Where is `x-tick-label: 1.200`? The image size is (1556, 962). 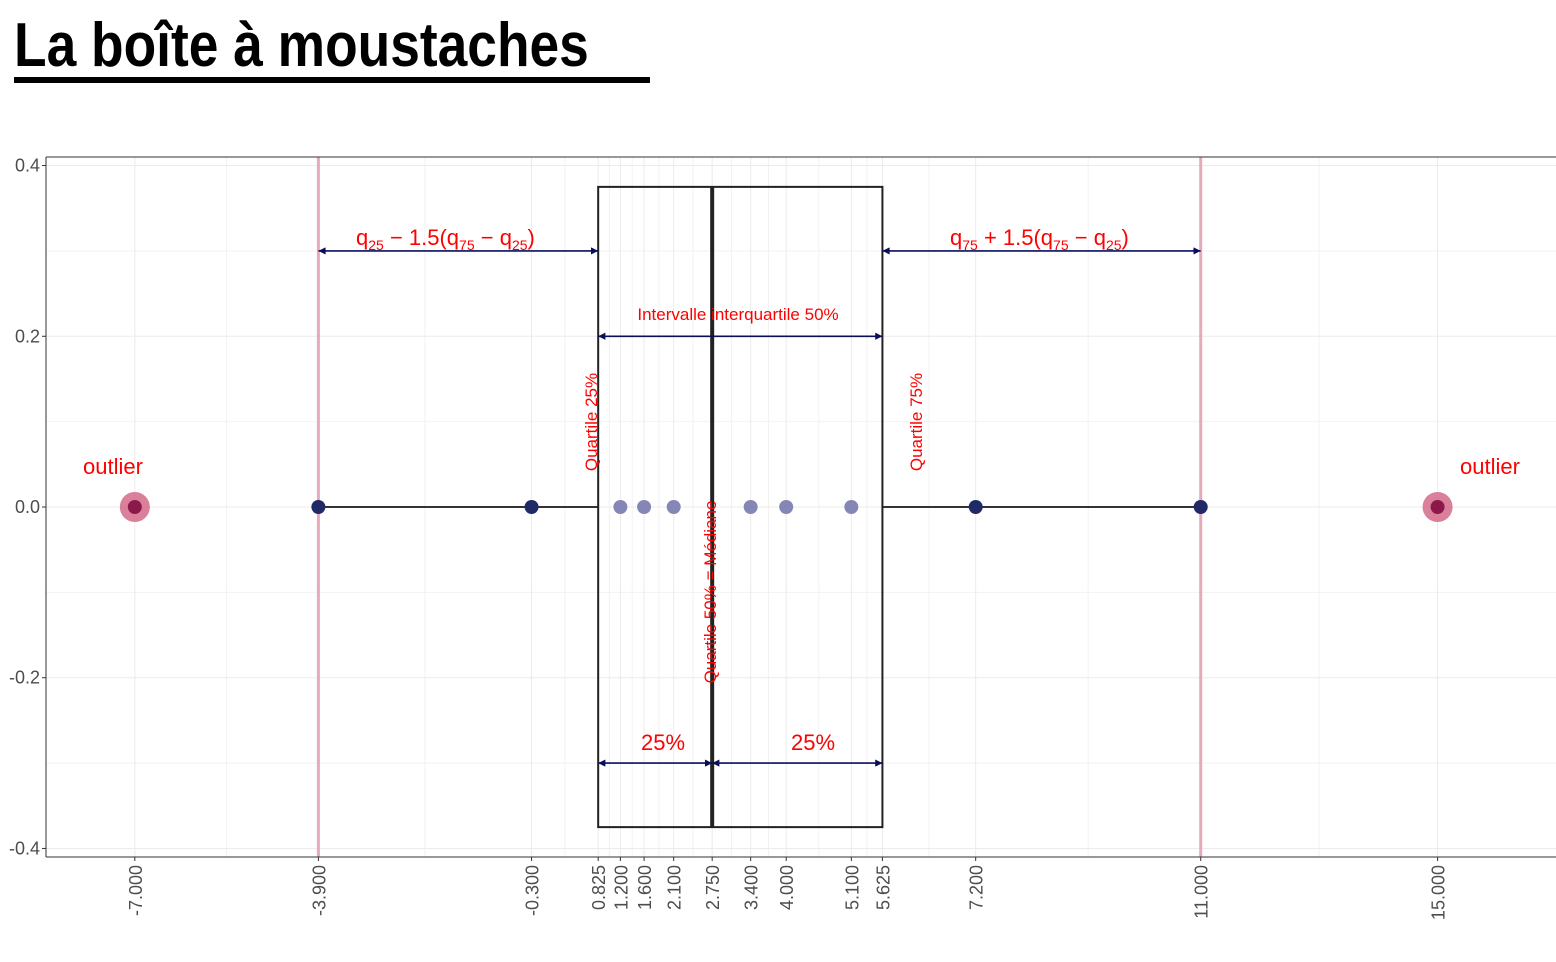 x-tick-label: 1.200 is located at coordinates (621, 887).